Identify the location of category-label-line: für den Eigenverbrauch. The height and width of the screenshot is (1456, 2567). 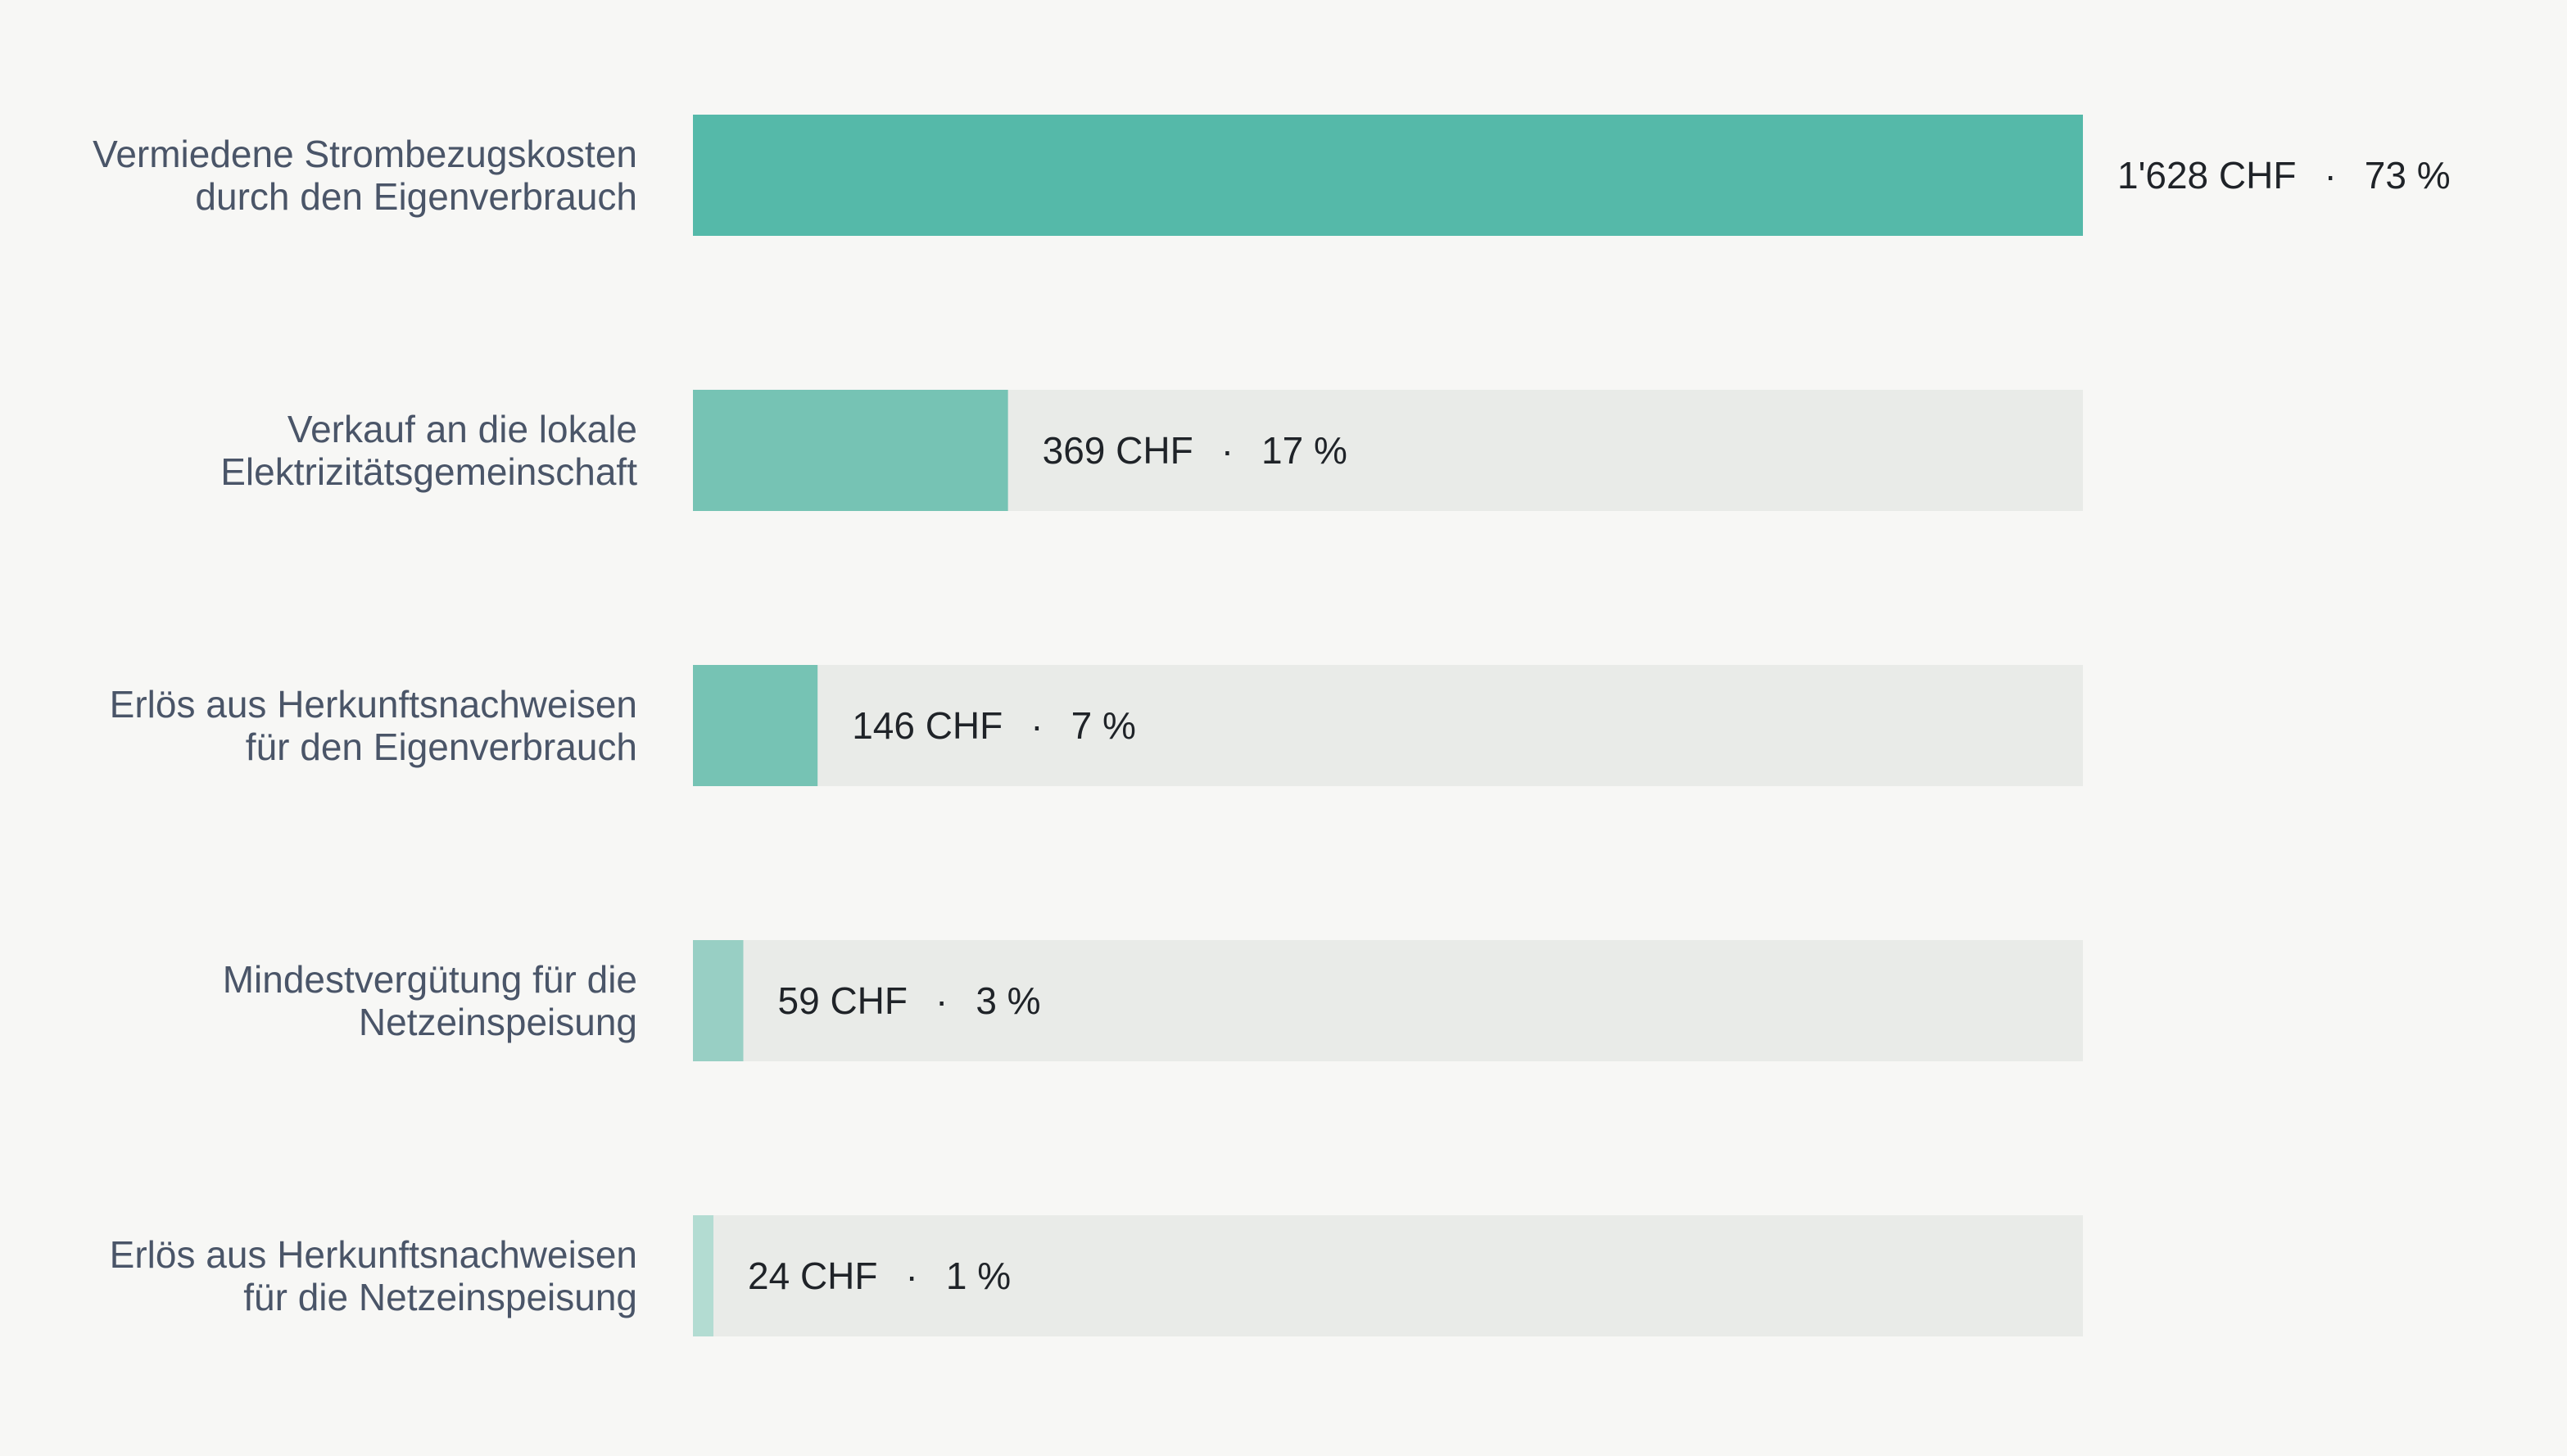
(441, 747).